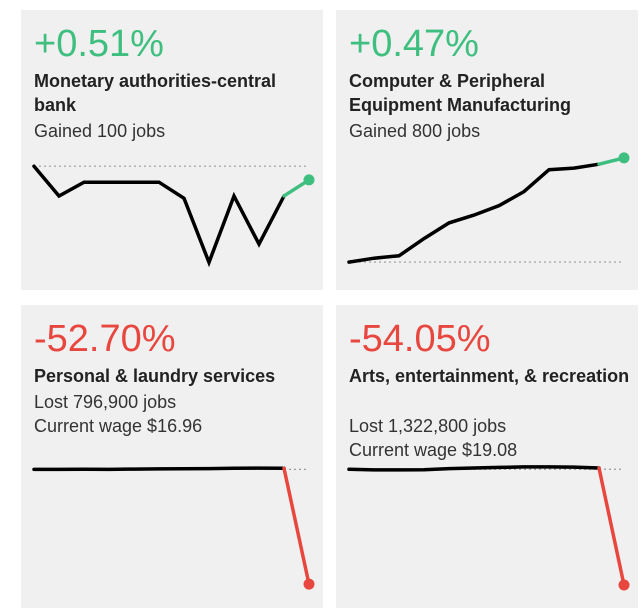 This screenshot has height=614, width=641. What do you see at coordinates (105, 402) in the screenshot?
I see `jobs-change-text: Lost 796,900 jobs` at bounding box center [105, 402].